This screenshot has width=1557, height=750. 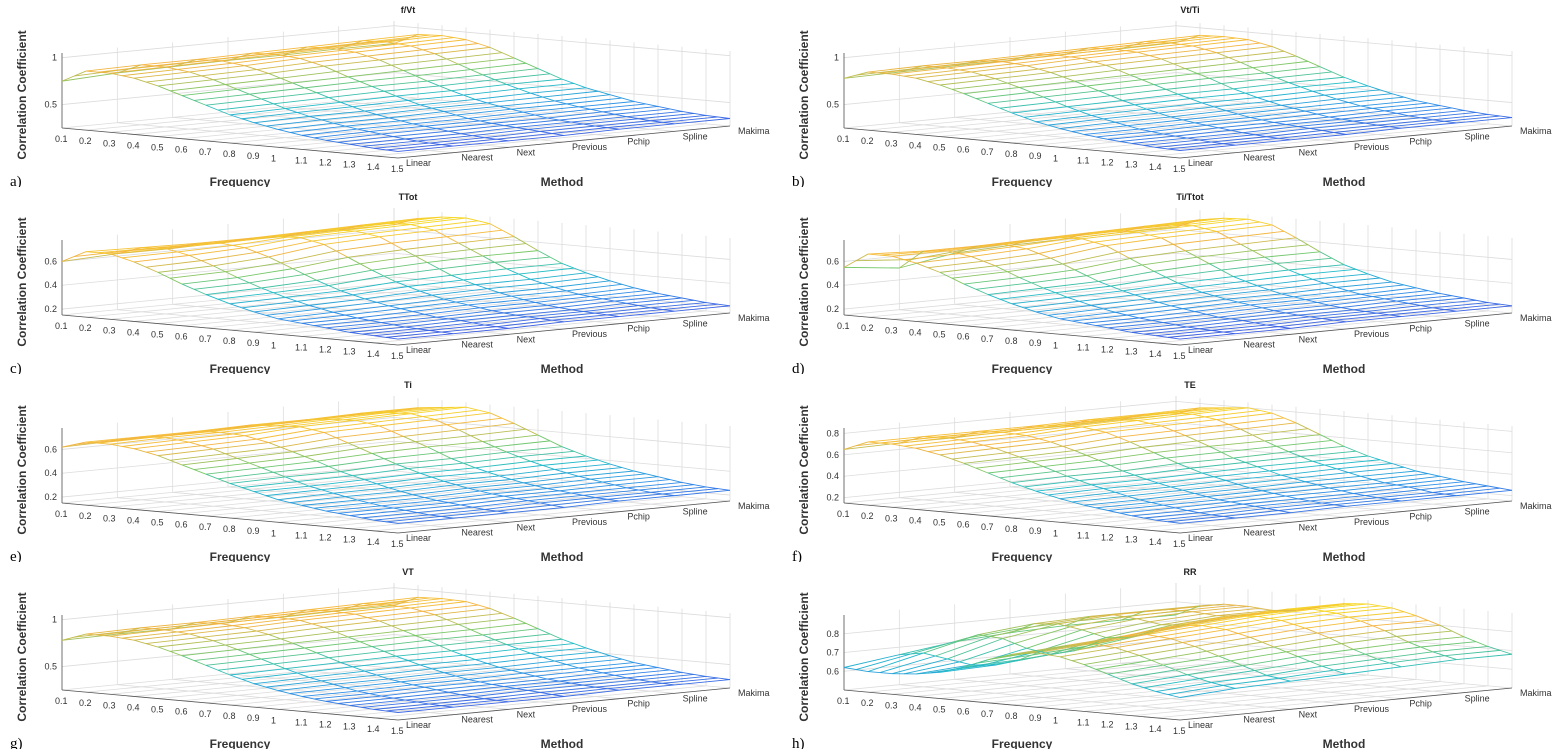 What do you see at coordinates (85, 141) in the screenshot?
I see `frequency-tick-label: 0.2` at bounding box center [85, 141].